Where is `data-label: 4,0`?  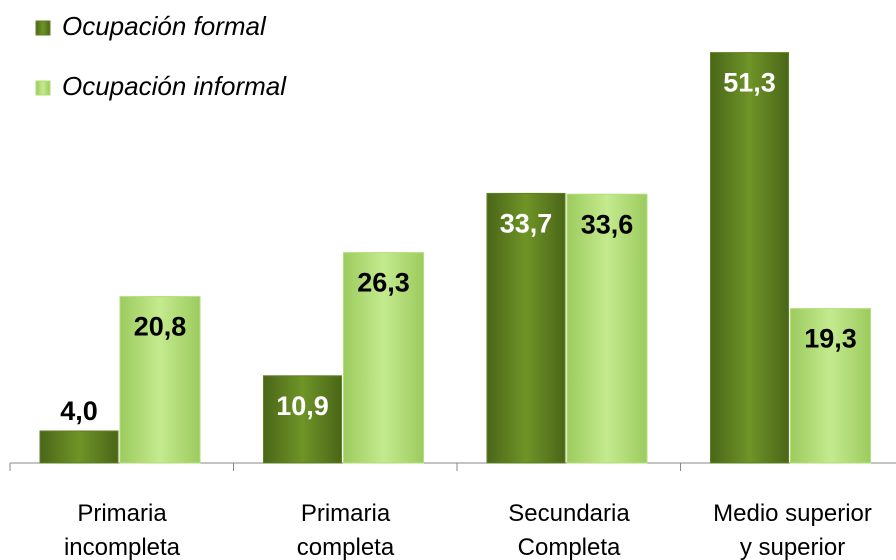 data-label: 4,0 is located at coordinates (79, 411).